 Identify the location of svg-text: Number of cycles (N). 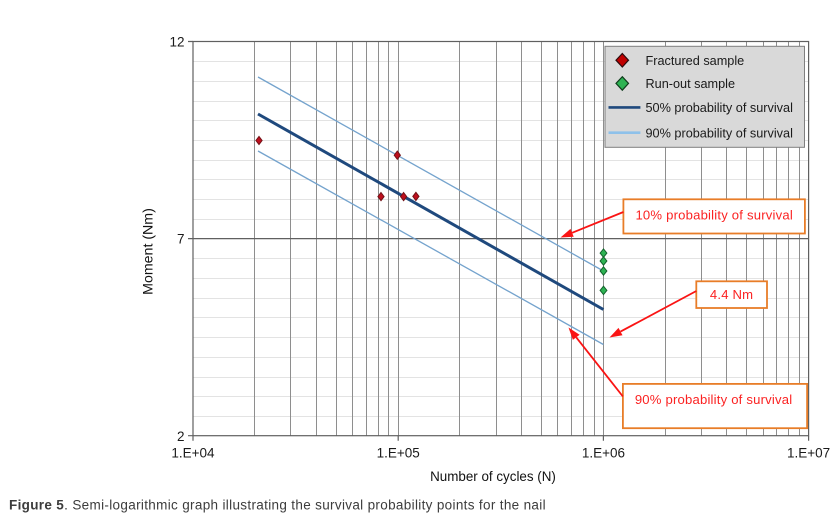
(493, 476).